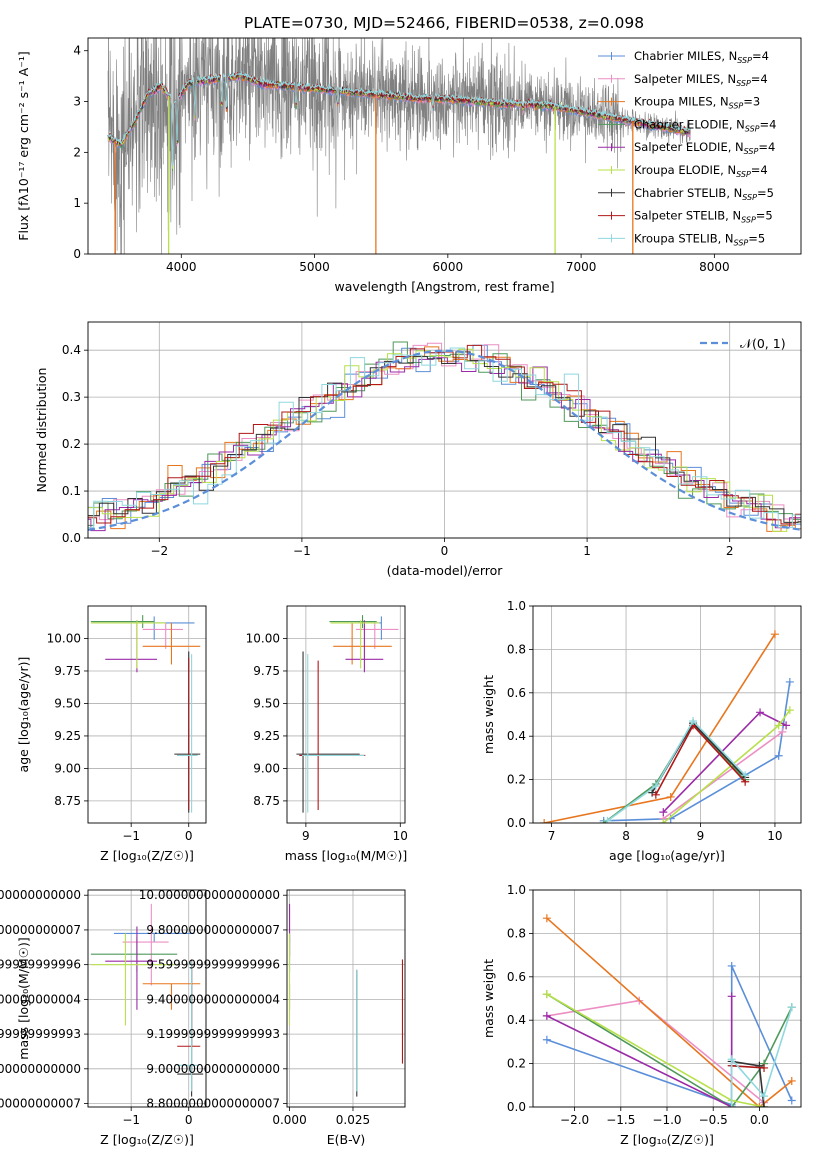 The height and width of the screenshot is (1170, 819). I want to click on histogram-step, so click(444, 440).